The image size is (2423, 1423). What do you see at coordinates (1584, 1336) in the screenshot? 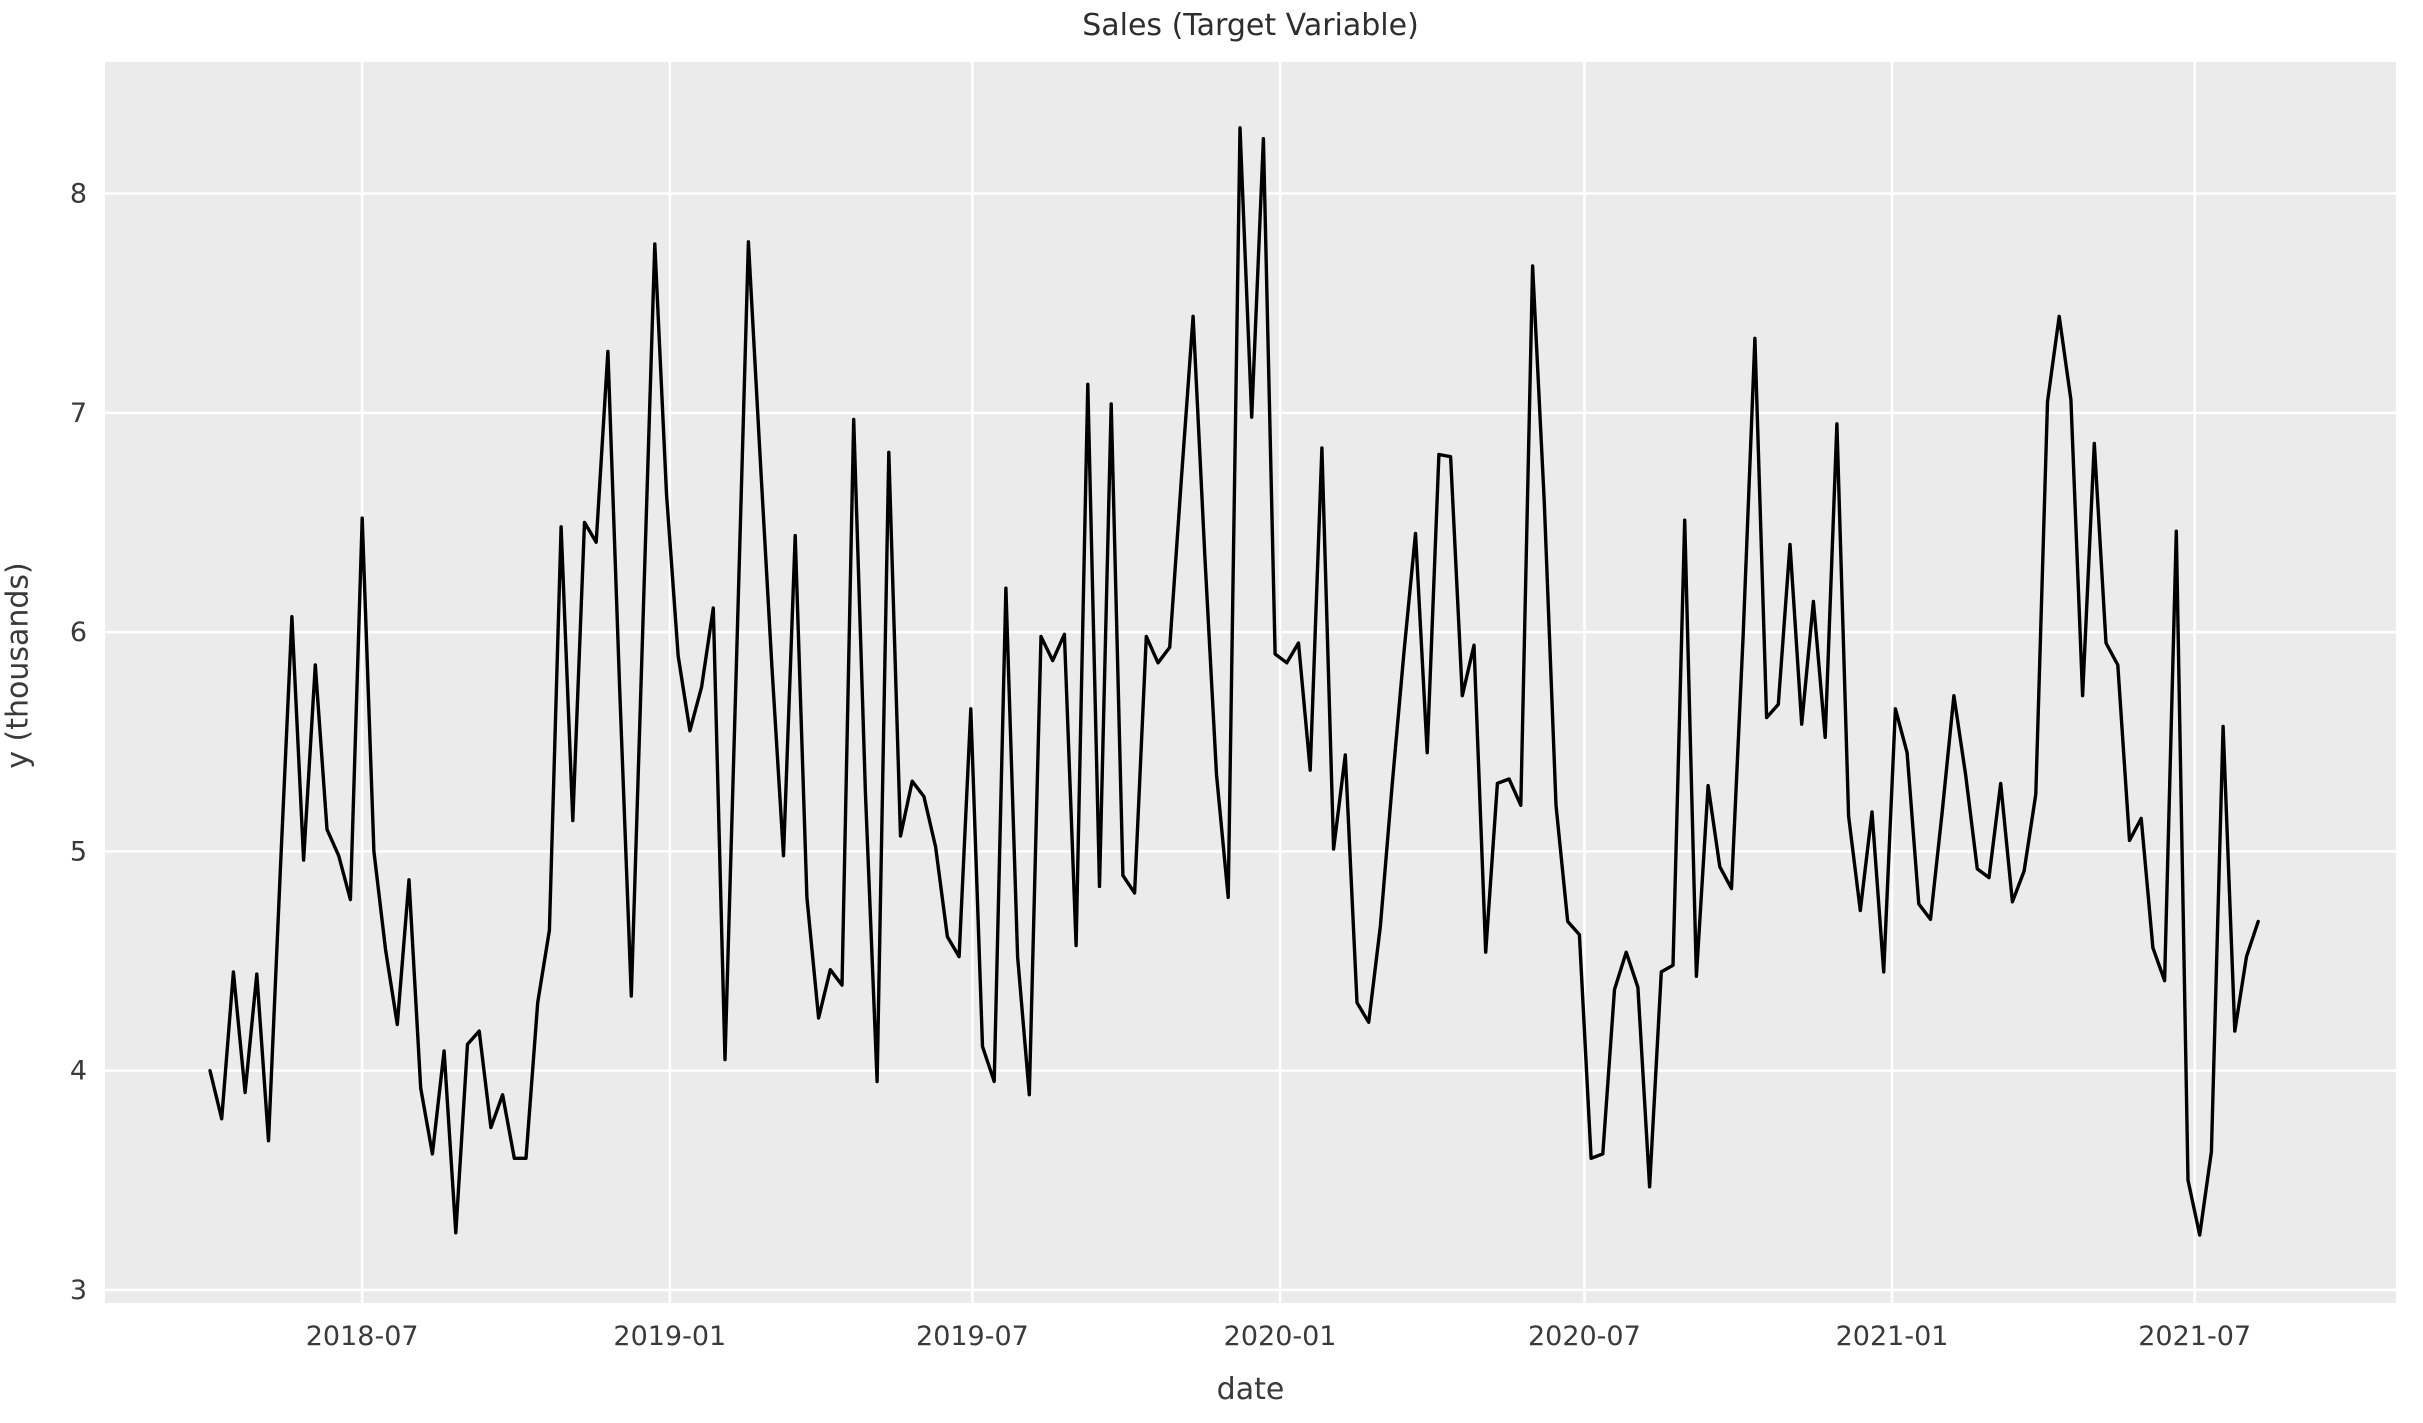
I see `x-tick-label: 2020-07` at bounding box center [1584, 1336].